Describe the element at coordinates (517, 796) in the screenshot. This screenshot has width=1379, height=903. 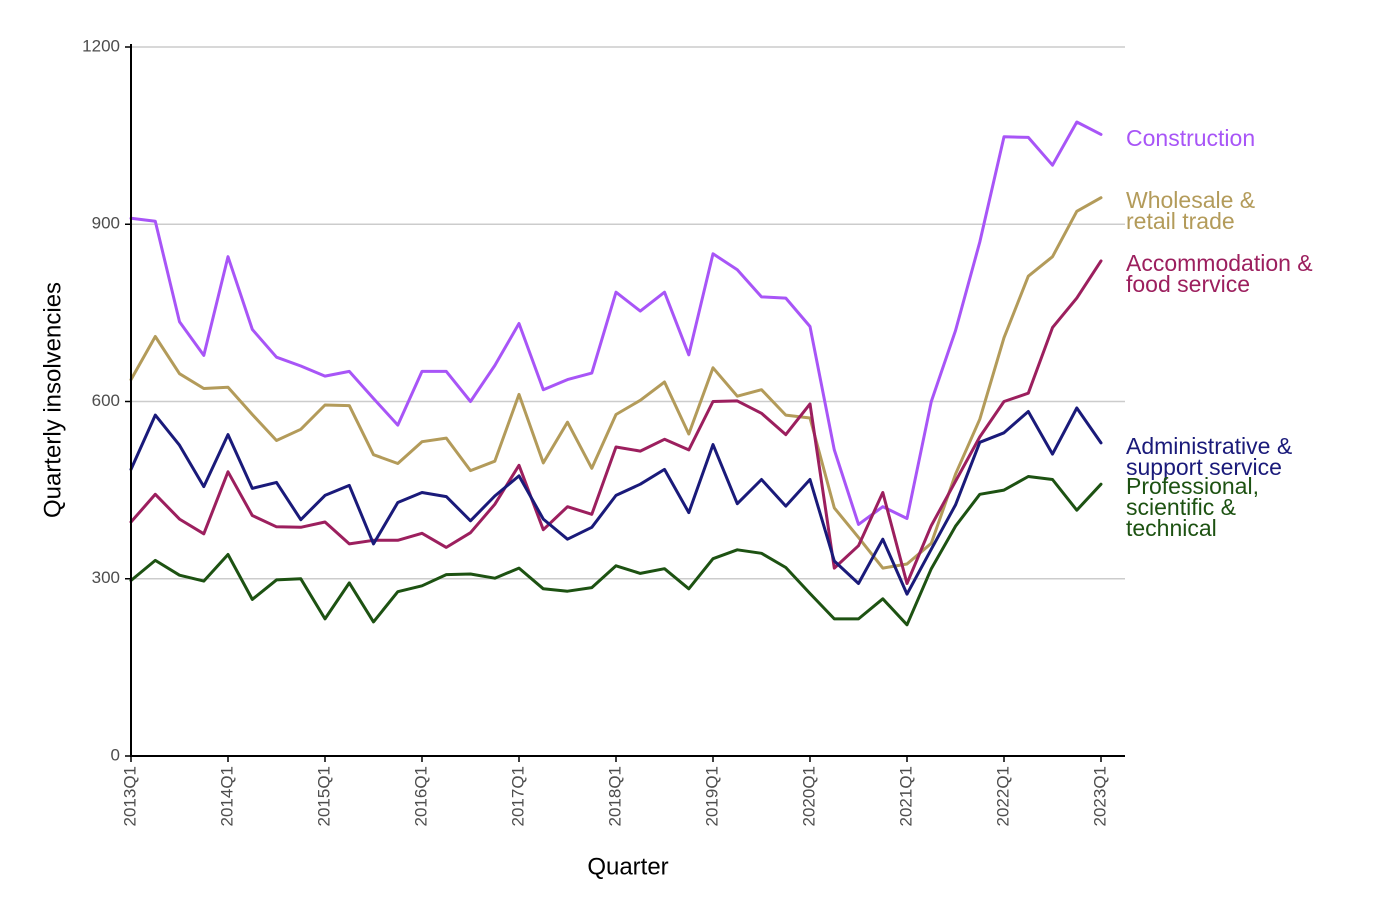
I see `x-tick-label: 2017Q1` at that location.